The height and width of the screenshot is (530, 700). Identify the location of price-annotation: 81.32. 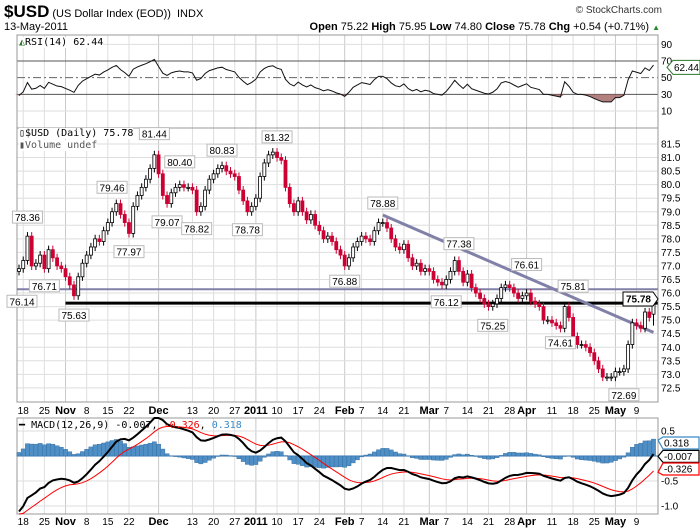
(277, 138).